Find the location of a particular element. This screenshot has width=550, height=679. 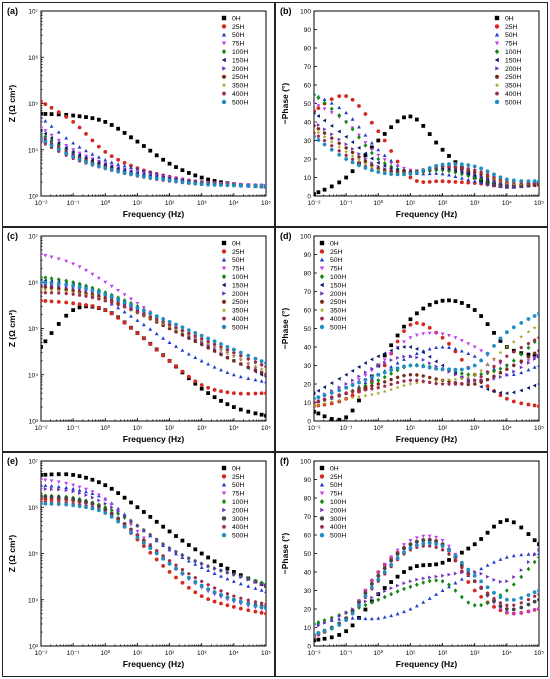

panel-label: (e) is located at coordinates (12, 461).